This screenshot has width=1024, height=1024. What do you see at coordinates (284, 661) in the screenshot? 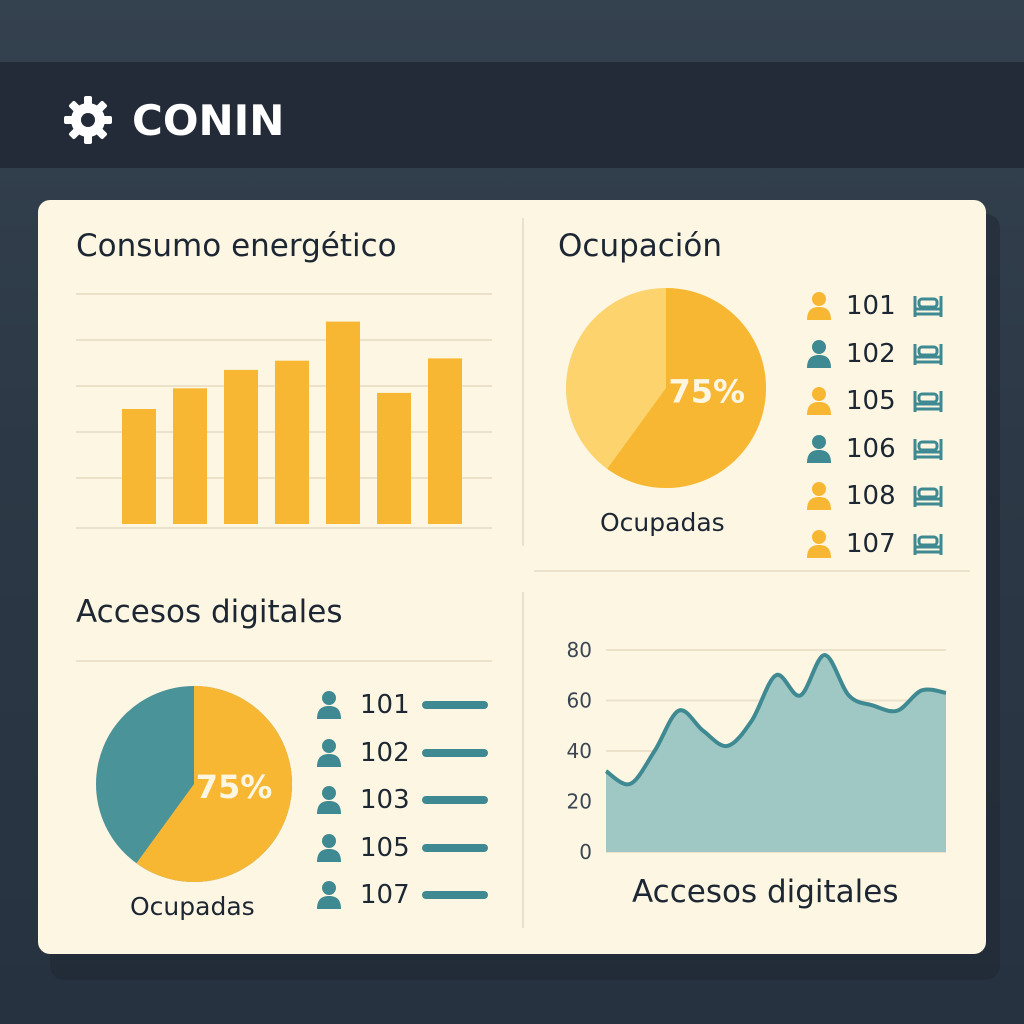
I see `access-title-underline` at bounding box center [284, 661].